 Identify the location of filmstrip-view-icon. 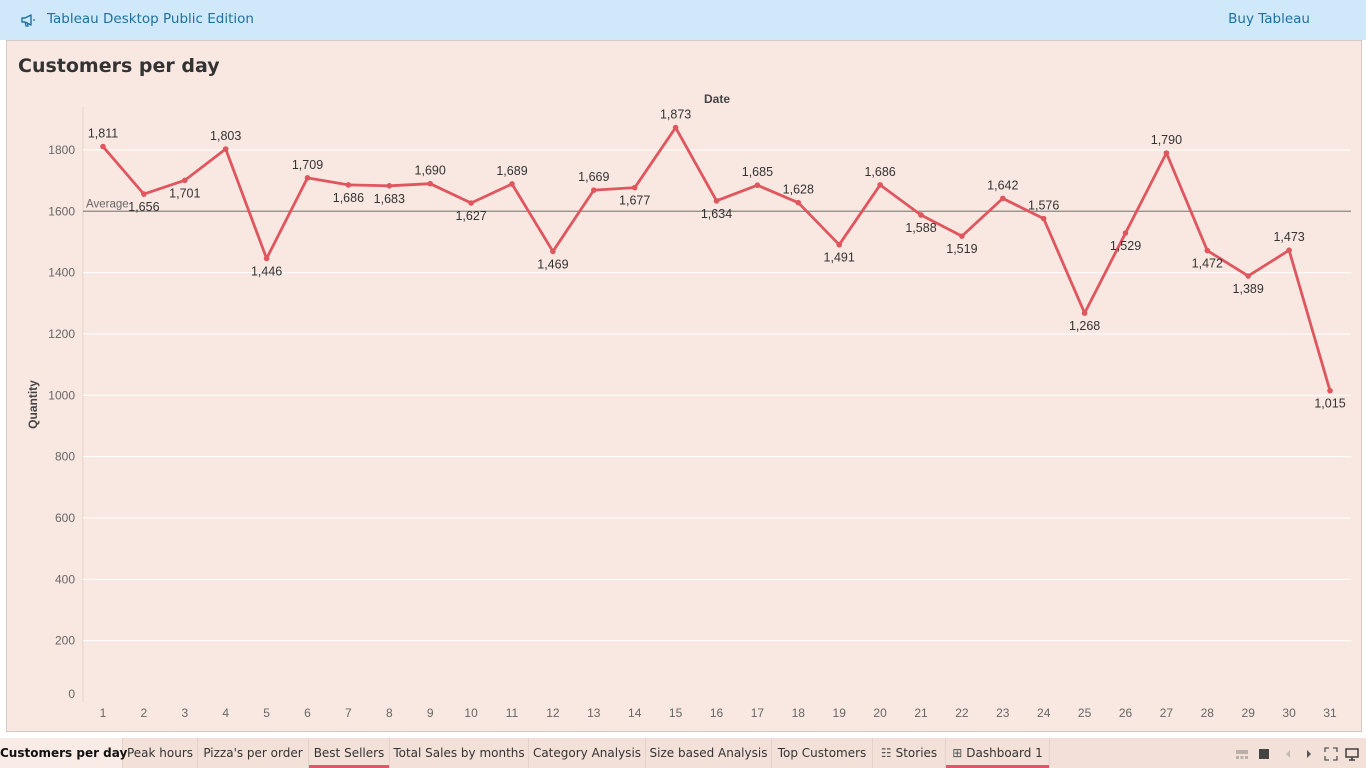
(1242, 754).